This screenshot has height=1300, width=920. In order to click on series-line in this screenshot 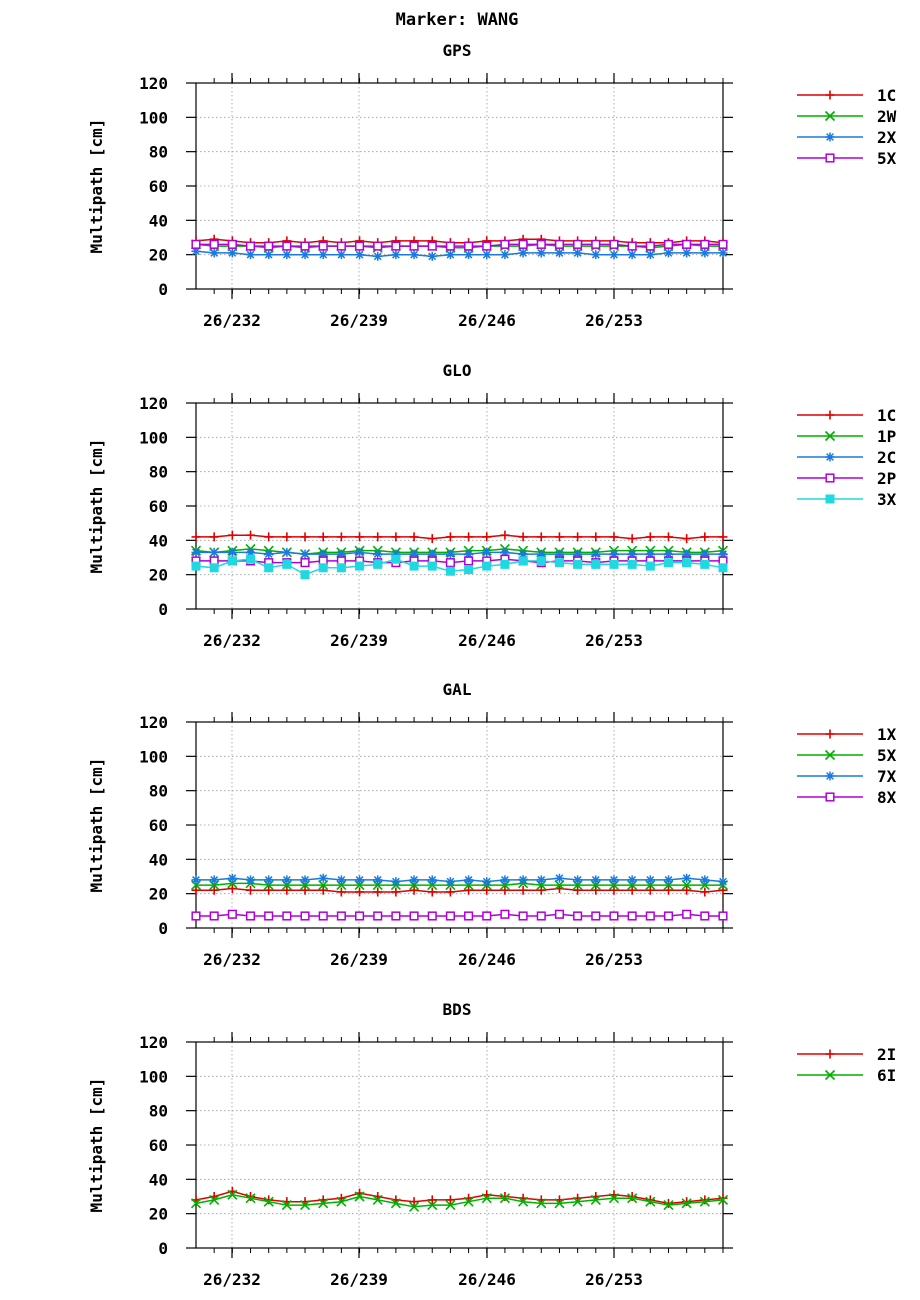, I will do `click(459, 884)`.